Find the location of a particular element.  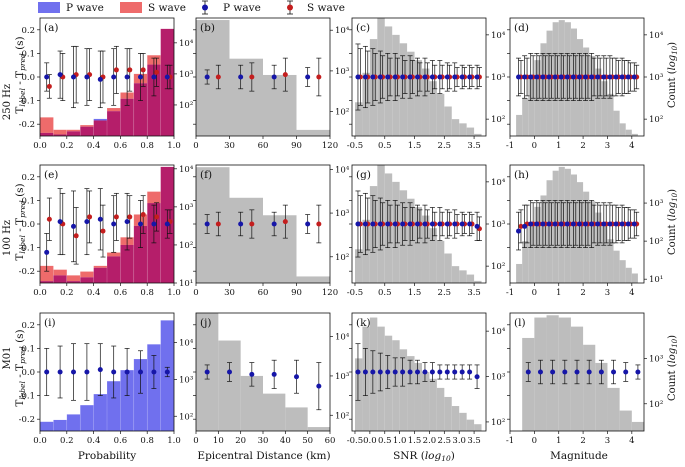

legend-s-err-label: S wave is located at coordinates (326, 8).